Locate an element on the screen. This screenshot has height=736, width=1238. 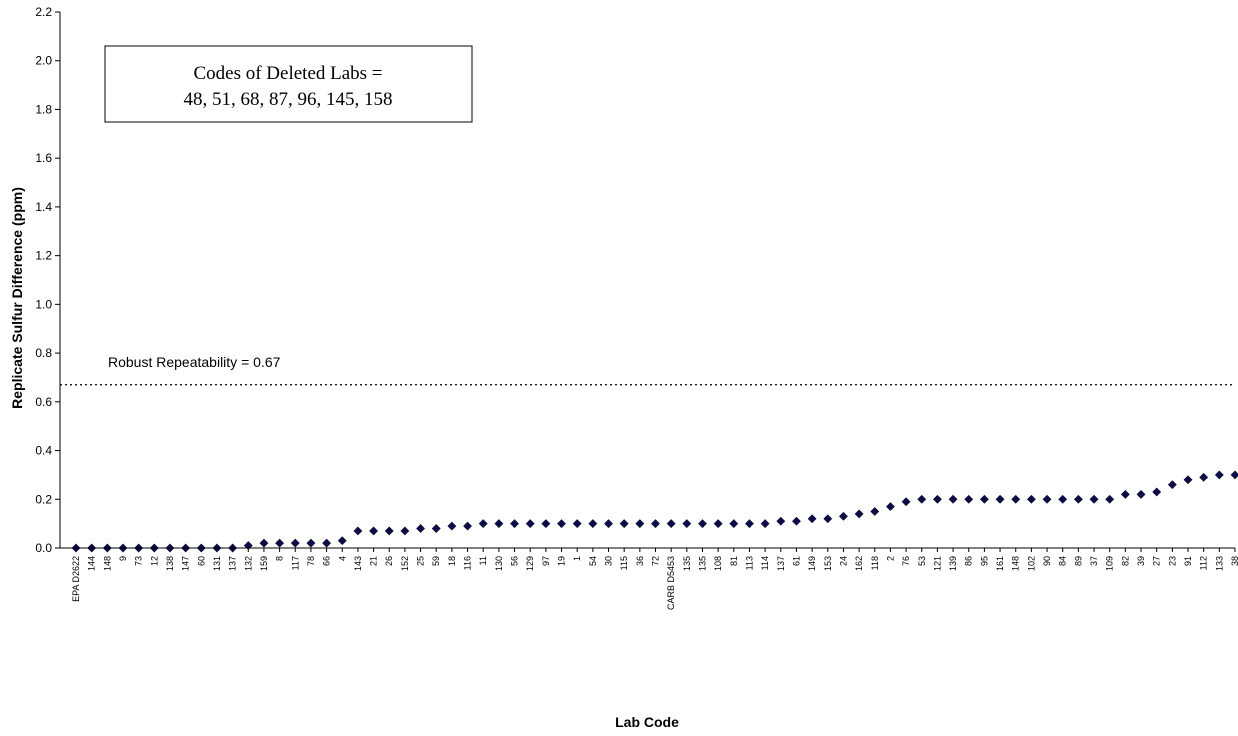
x-tick-label: 8 is located at coordinates (280, 558).